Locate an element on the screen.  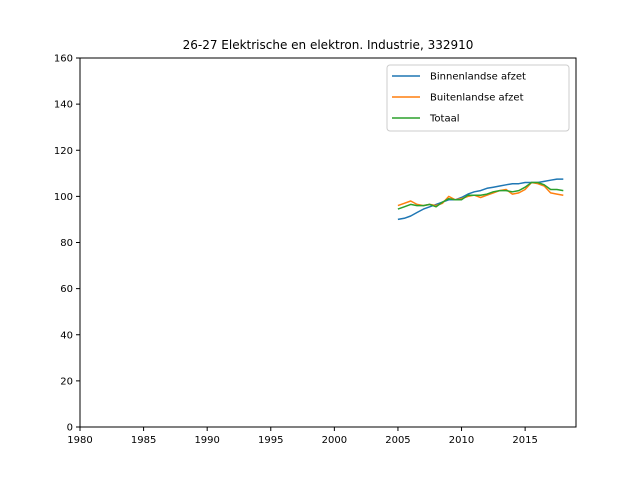
x-tick-label: 2000 is located at coordinates (334, 440).